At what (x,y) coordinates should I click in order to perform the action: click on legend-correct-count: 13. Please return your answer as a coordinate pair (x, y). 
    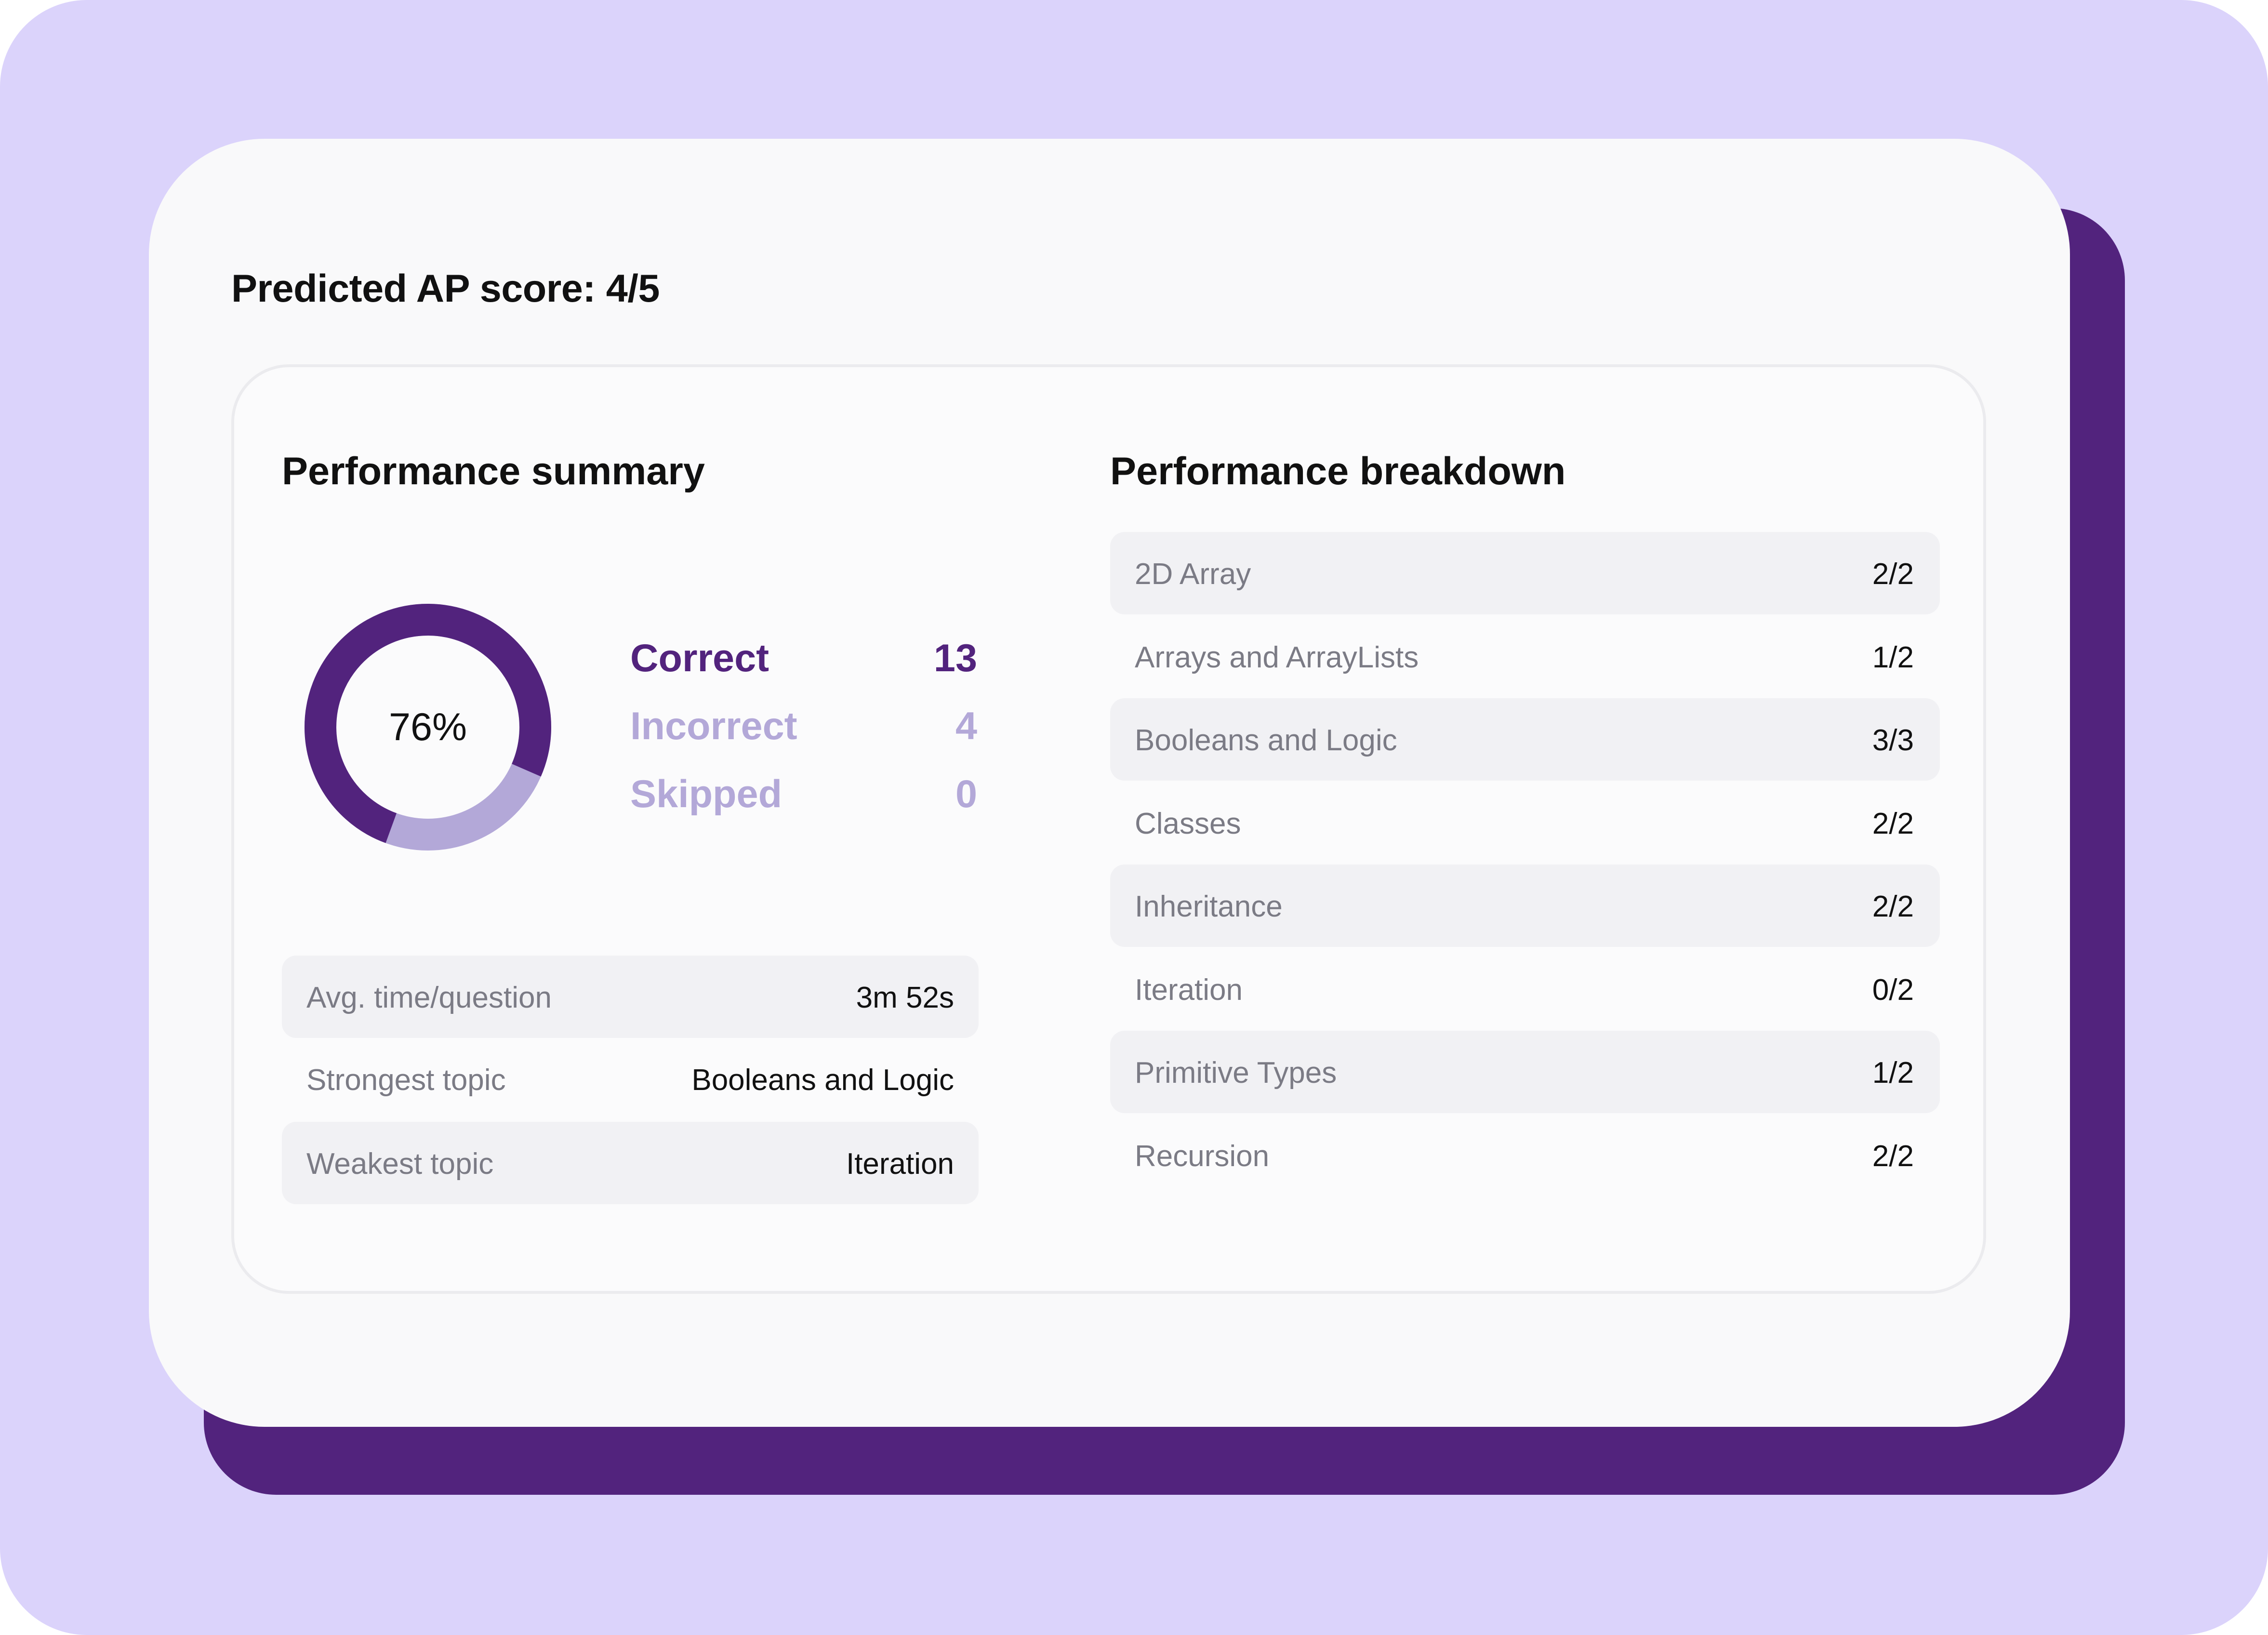
    Looking at the image, I should click on (955, 658).